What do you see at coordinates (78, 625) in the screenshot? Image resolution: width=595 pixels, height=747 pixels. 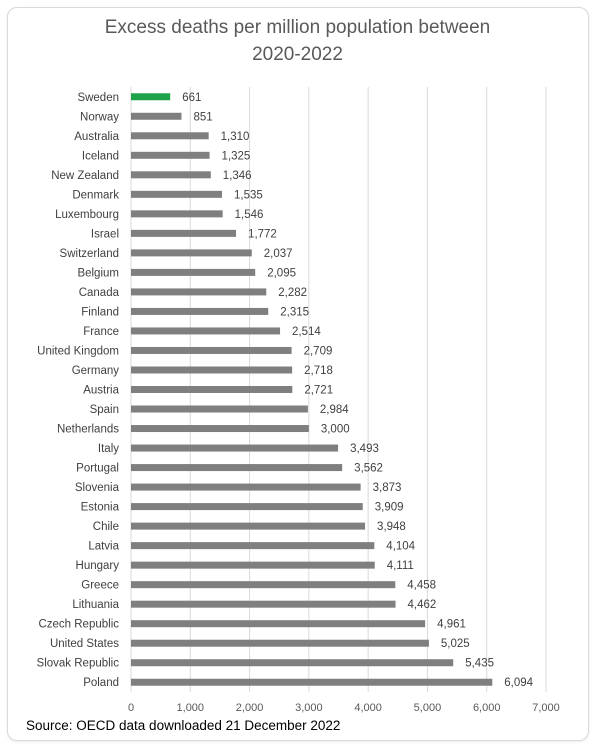 I see `category-label: Czech Republic` at bounding box center [78, 625].